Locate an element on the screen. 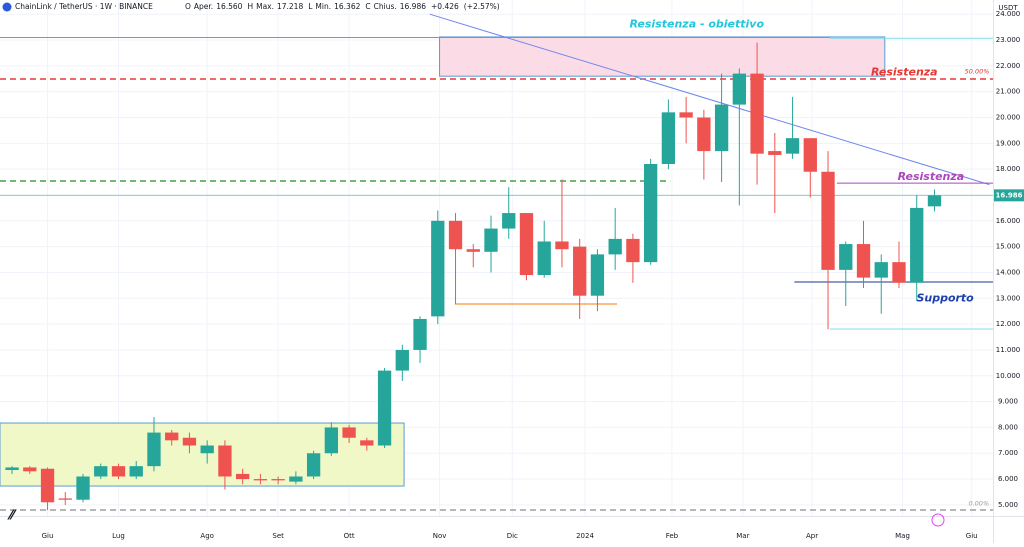 The image size is (1024, 547). y-tick-label: 18.000 is located at coordinates (1008, 169).